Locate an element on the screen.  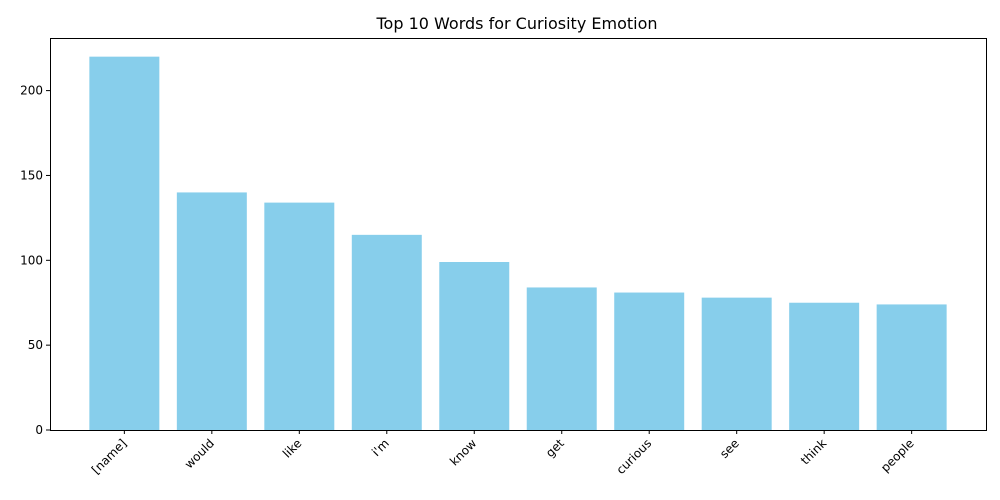
x-tick-label-0: [name] is located at coordinates (109, 456).